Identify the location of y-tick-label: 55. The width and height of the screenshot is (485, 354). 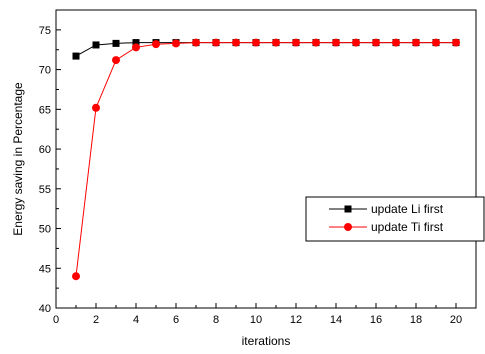
(45, 190).